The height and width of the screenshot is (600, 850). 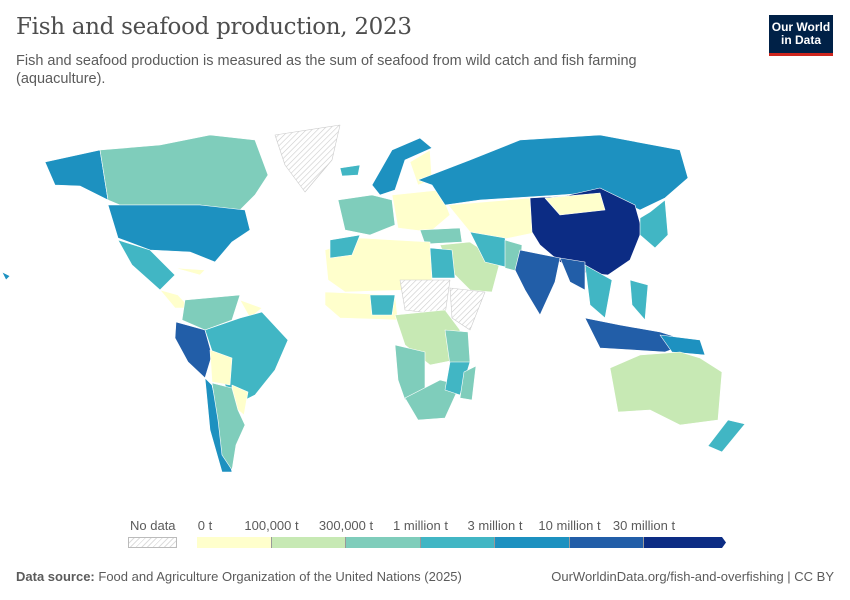 What do you see at coordinates (442, 263) in the screenshot?
I see `country-egypt` at bounding box center [442, 263].